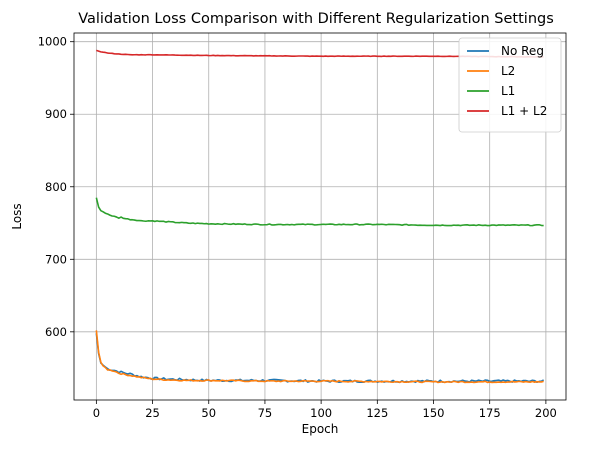 The width and height of the screenshot is (604, 455). What do you see at coordinates (434, 413) in the screenshot?
I see `x-tick-label: 150` at bounding box center [434, 413].